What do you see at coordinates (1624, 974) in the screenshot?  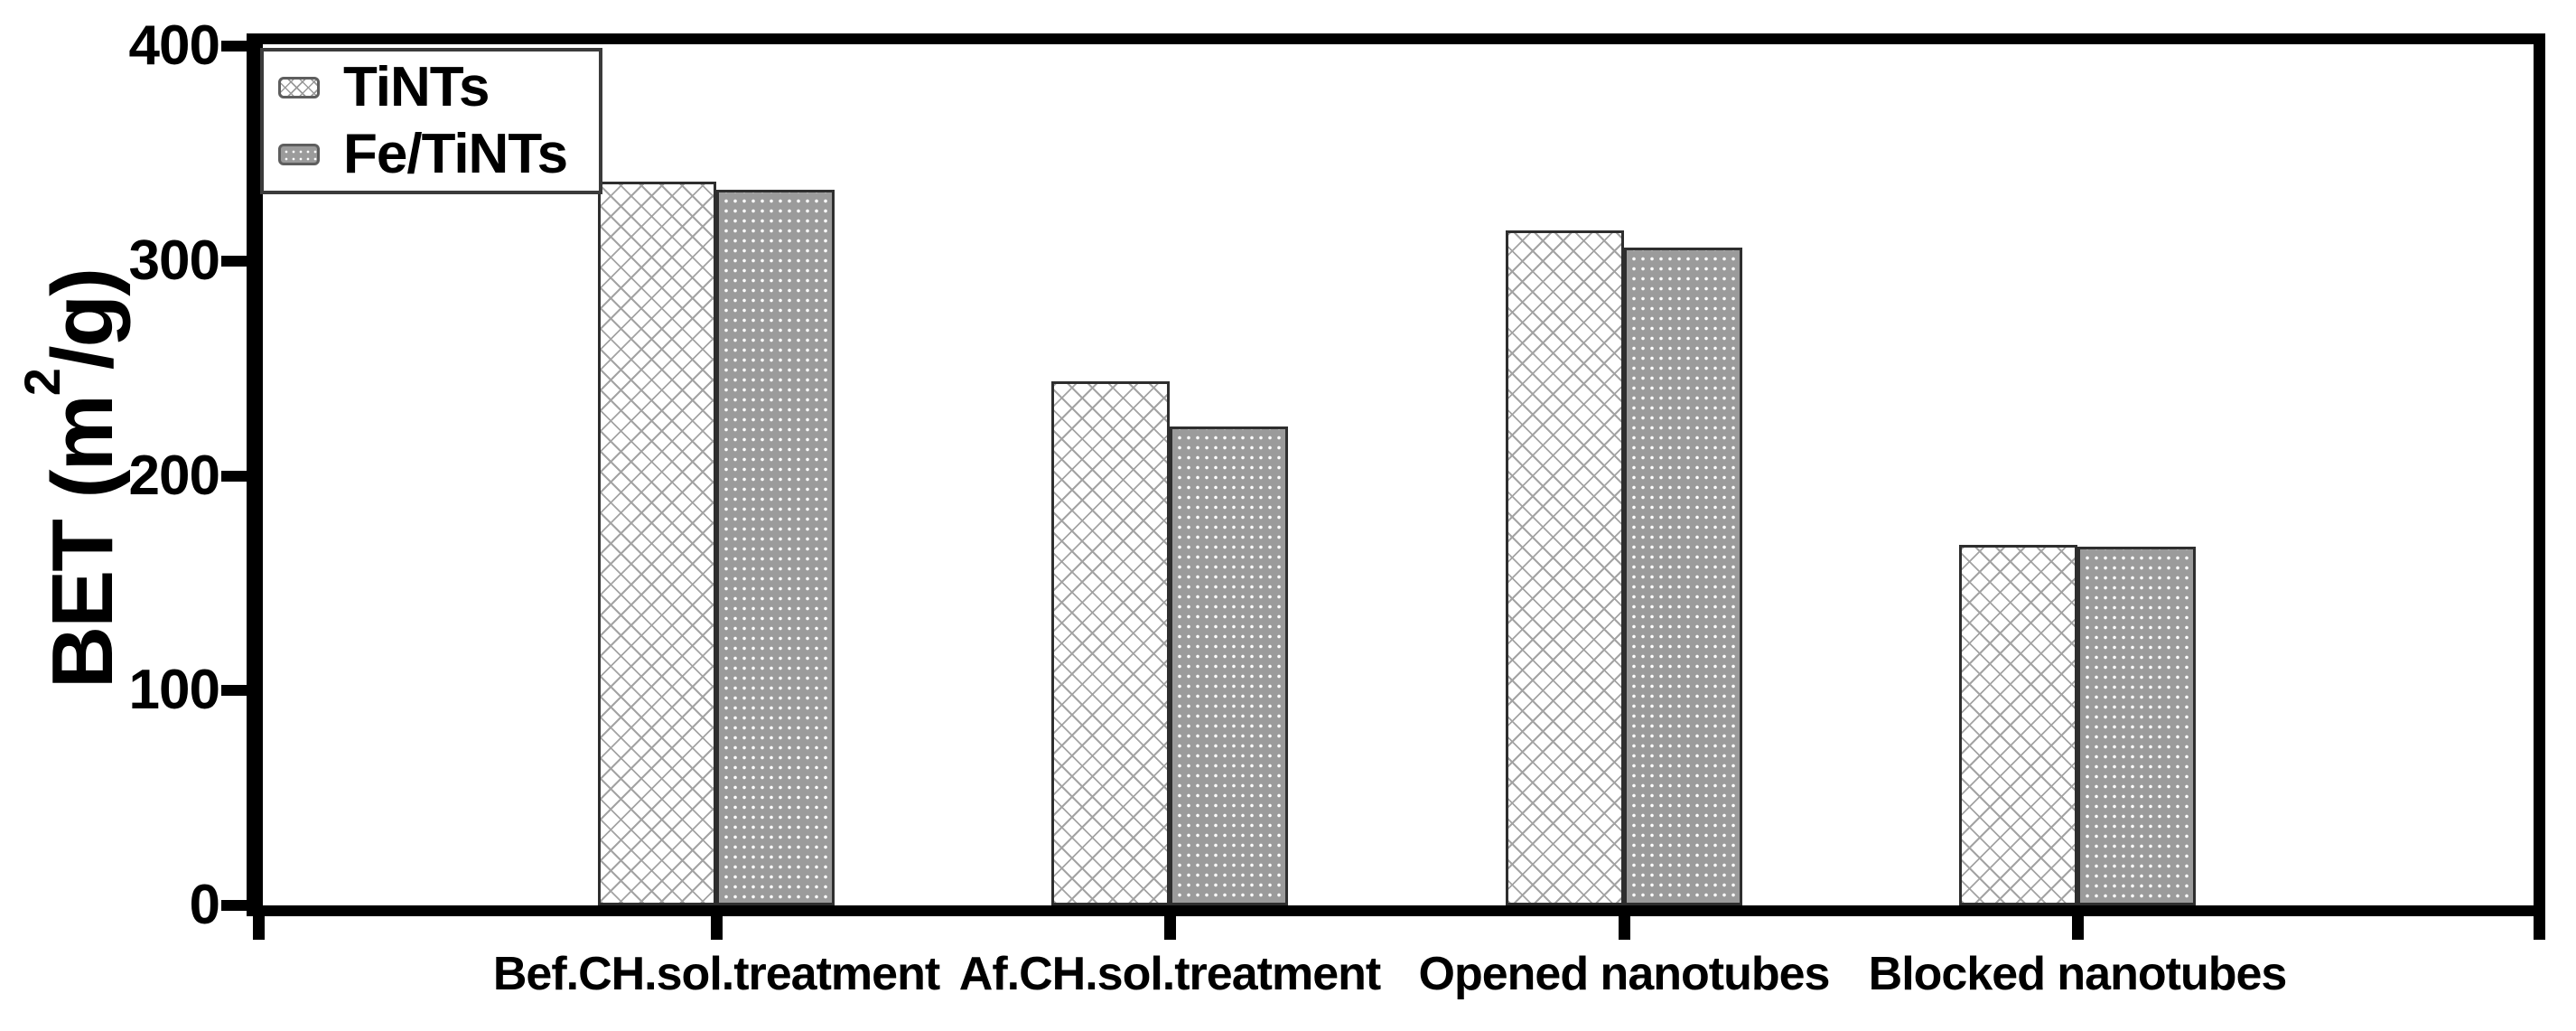 I see `x-category-label-3: Opened nanotubes` at bounding box center [1624, 974].